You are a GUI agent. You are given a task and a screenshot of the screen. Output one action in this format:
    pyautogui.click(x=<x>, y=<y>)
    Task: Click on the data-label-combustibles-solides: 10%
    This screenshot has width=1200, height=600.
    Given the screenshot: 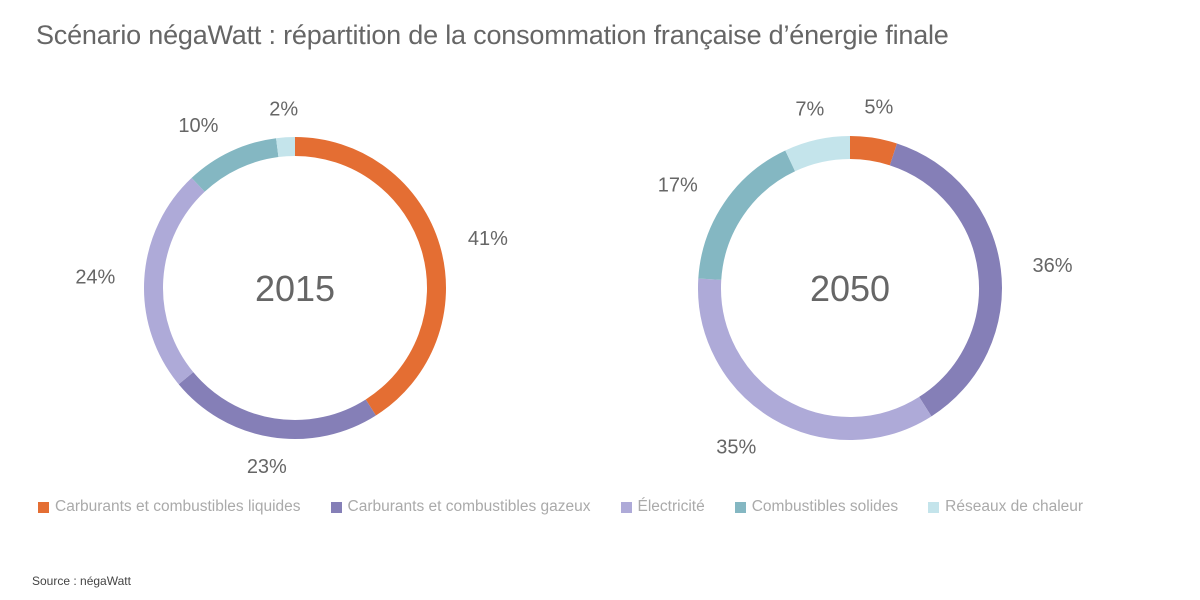 What is the action you would take?
    pyautogui.click(x=198, y=126)
    